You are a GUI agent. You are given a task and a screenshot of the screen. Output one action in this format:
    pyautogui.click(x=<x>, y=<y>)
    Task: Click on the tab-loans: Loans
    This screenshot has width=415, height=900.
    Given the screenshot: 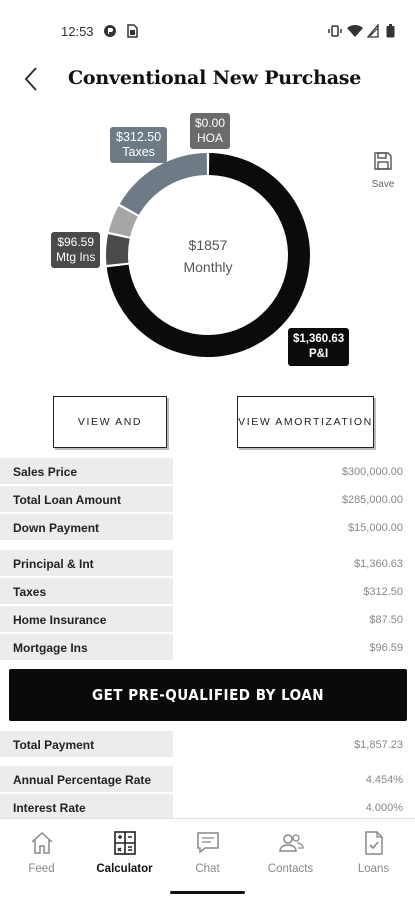 What is the action you would take?
    pyautogui.click(x=373, y=852)
    